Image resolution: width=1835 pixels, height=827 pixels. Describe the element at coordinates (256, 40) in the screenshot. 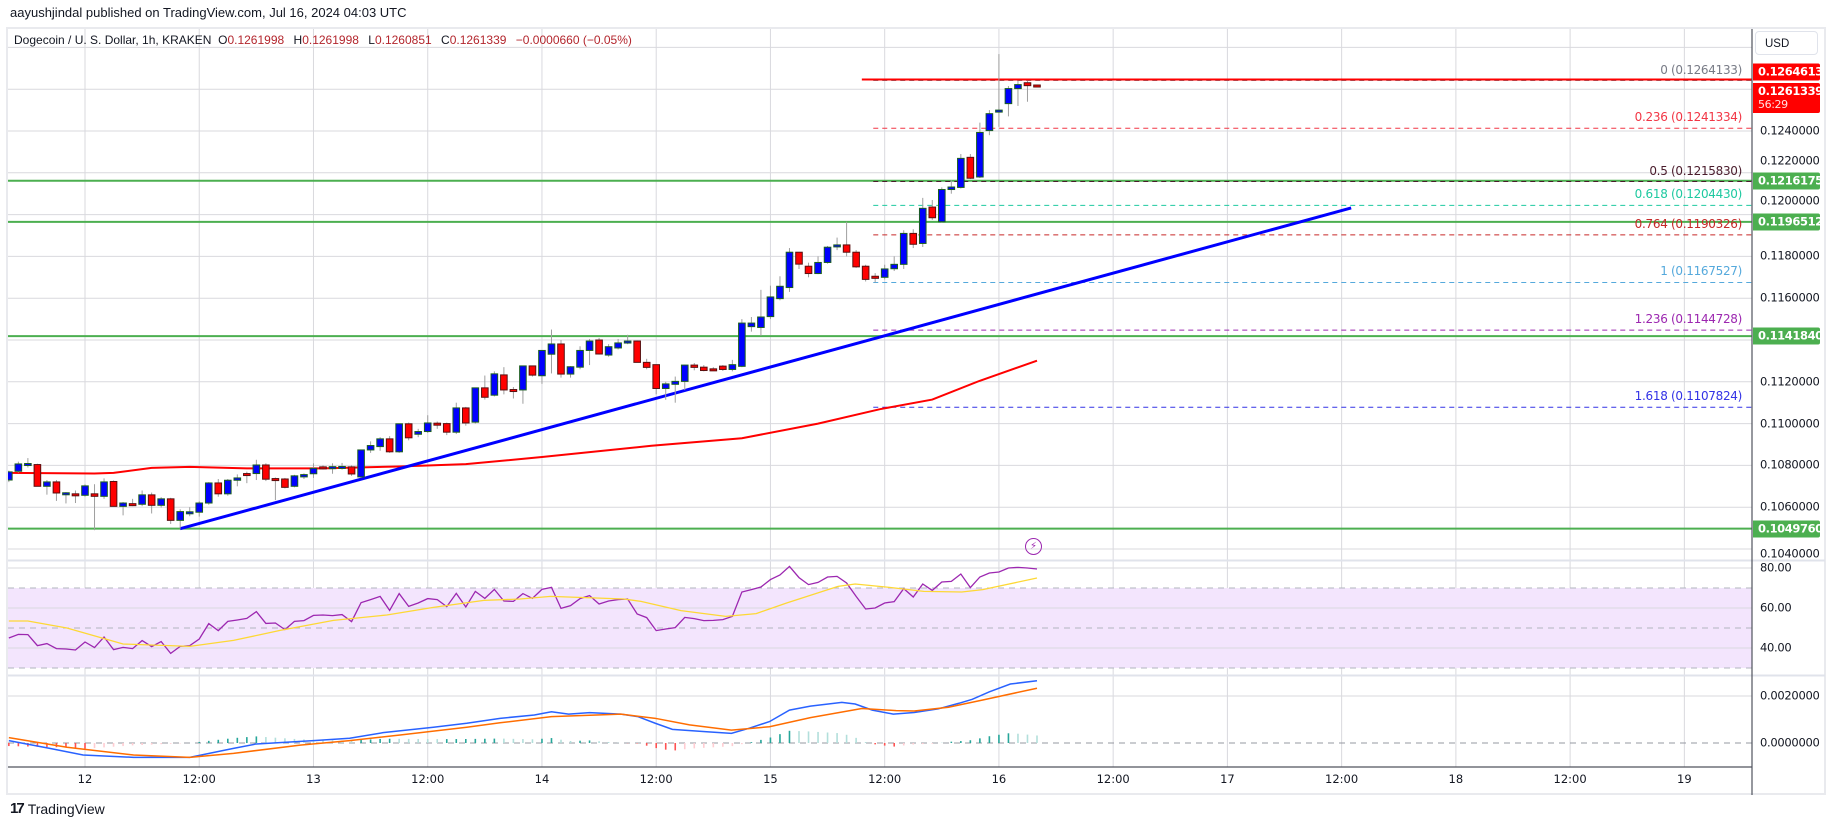

I see `open-value: 0.1261998` at that location.